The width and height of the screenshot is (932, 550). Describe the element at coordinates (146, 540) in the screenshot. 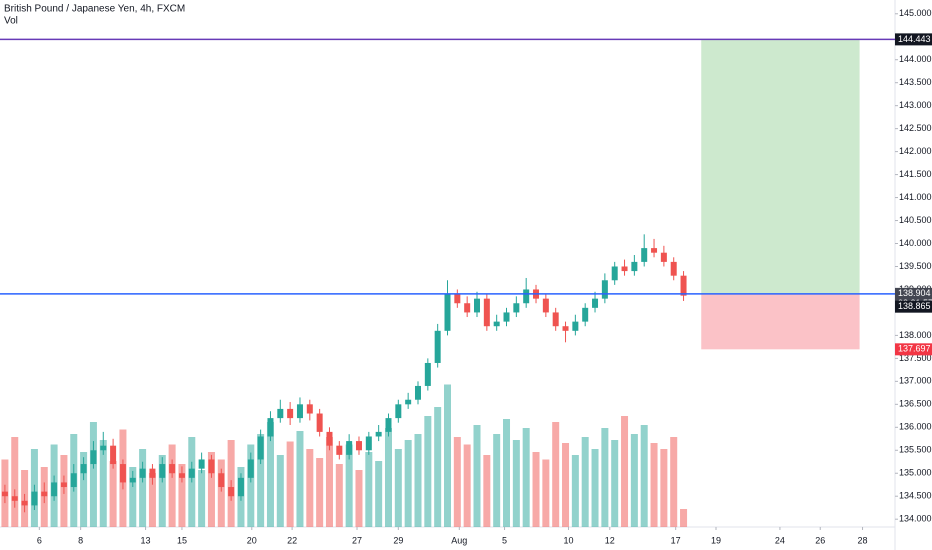

I see `x-tick-label: 13` at that location.